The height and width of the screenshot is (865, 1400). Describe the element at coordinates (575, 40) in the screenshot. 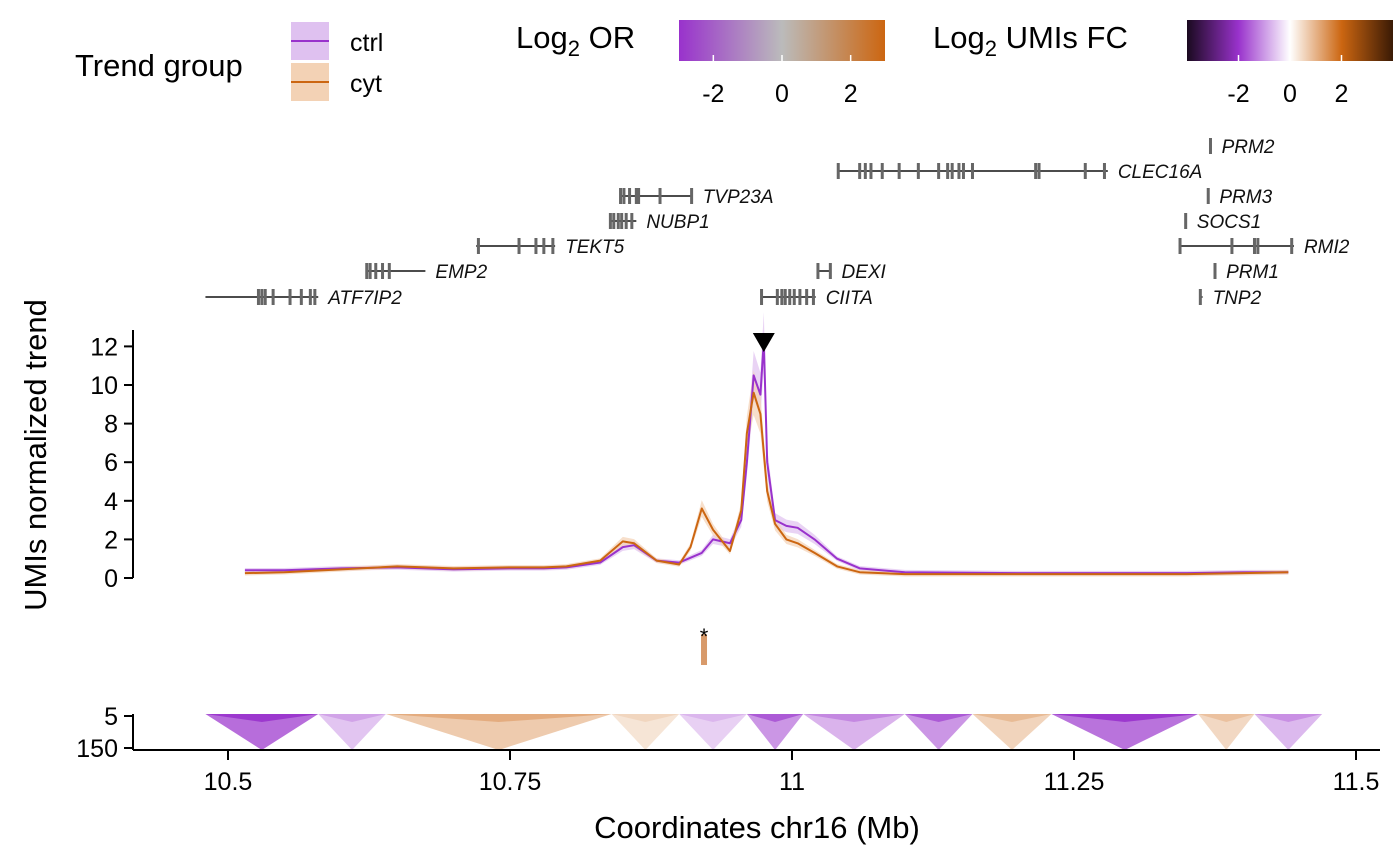

I see `or-scale-title: Log2 OR` at that location.